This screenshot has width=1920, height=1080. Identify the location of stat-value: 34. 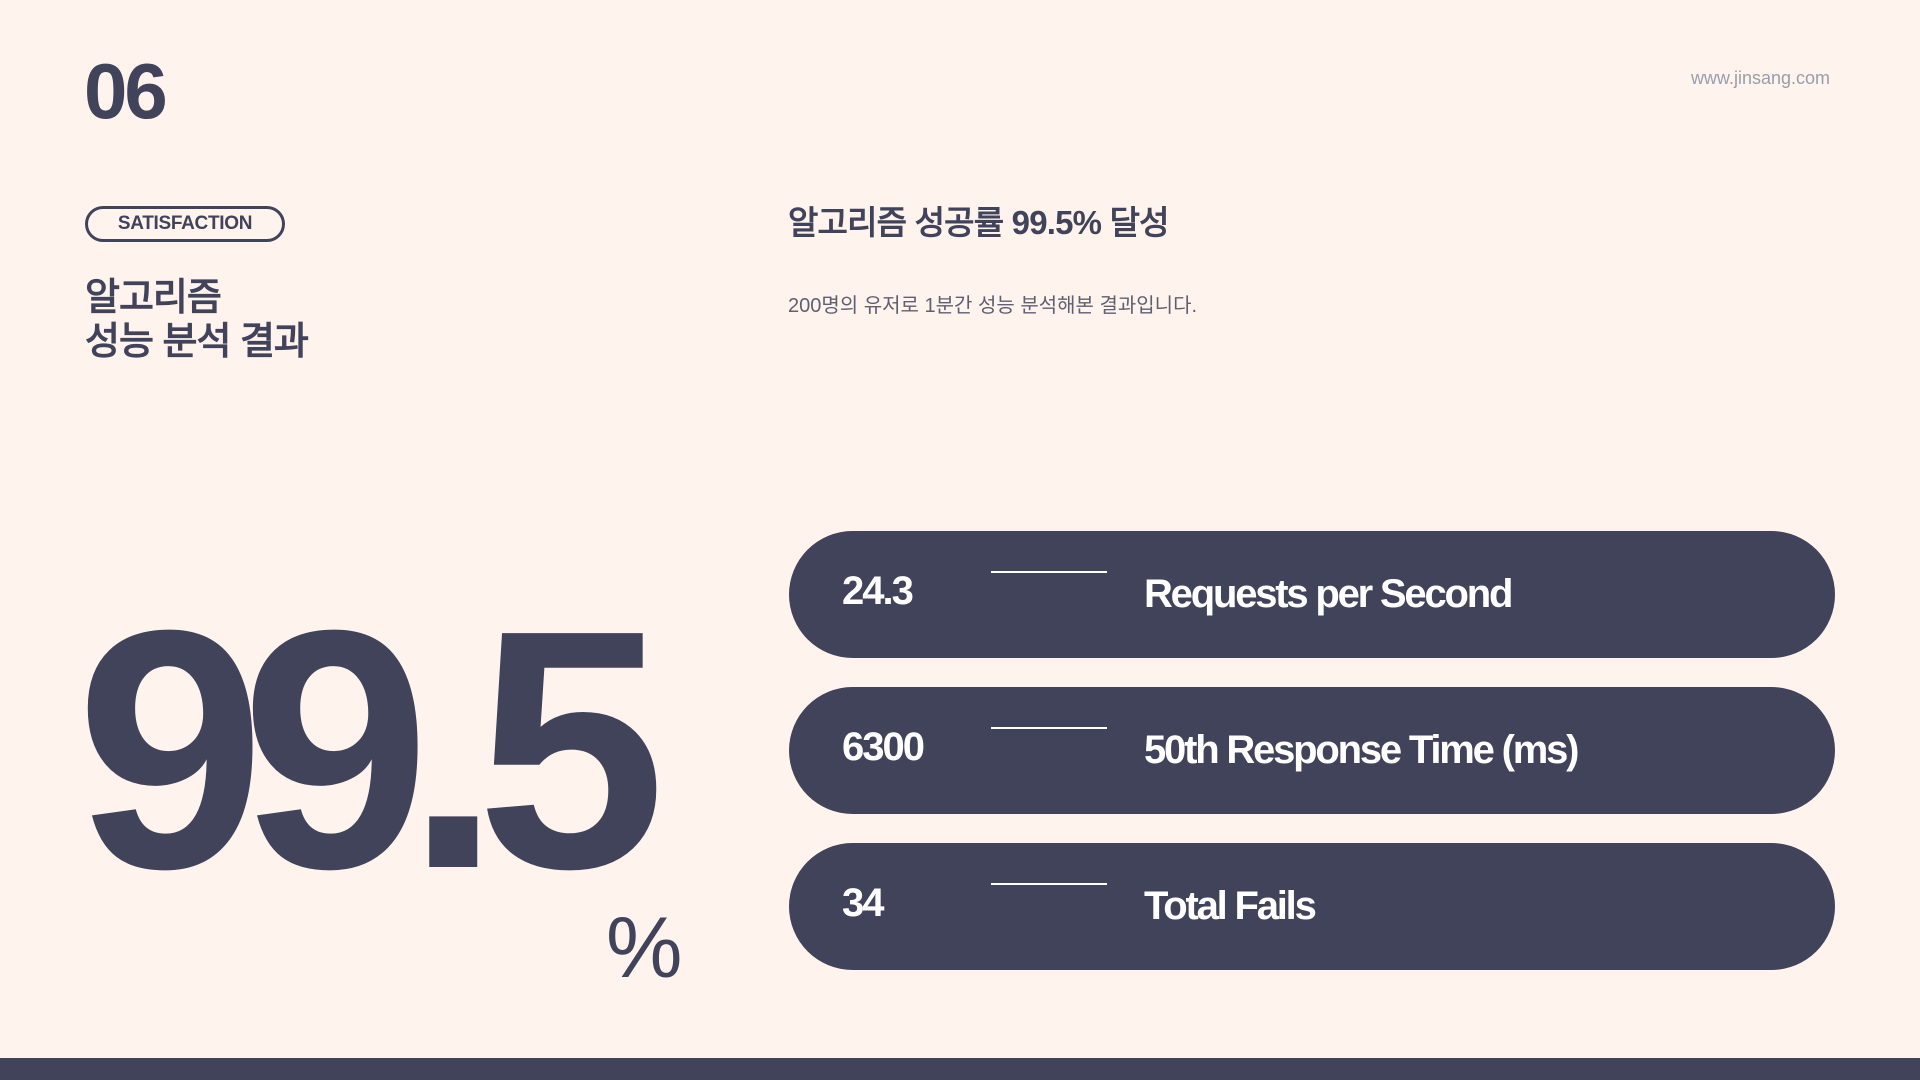
(863, 903).